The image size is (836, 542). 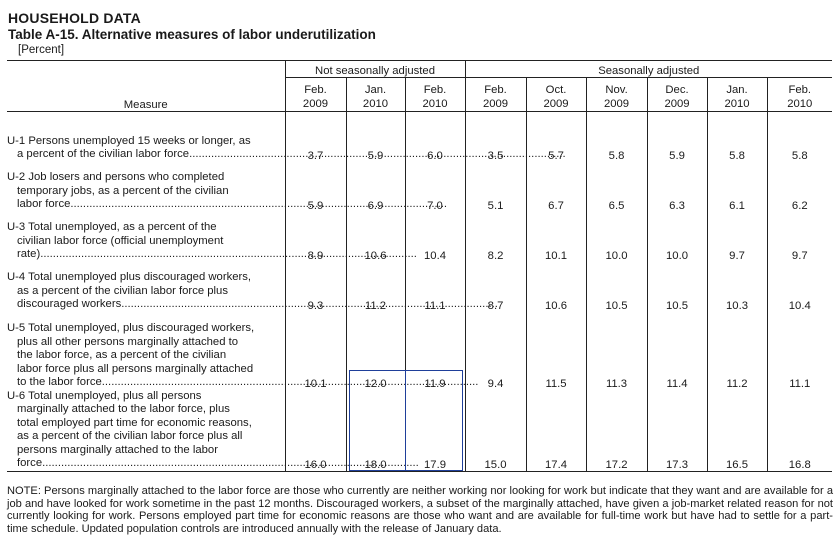 What do you see at coordinates (146, 86) in the screenshot?
I see `measure-header: Measure` at bounding box center [146, 86].